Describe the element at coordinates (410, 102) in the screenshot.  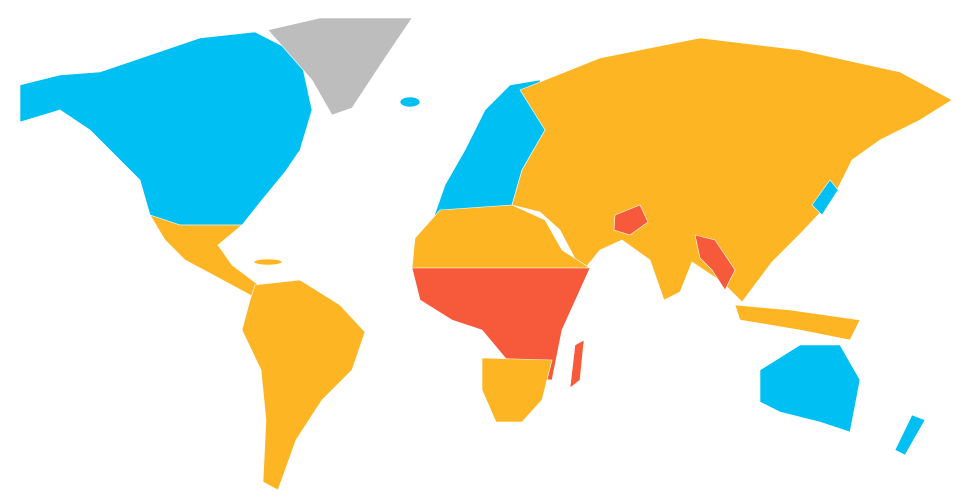
I see `iceland` at that location.